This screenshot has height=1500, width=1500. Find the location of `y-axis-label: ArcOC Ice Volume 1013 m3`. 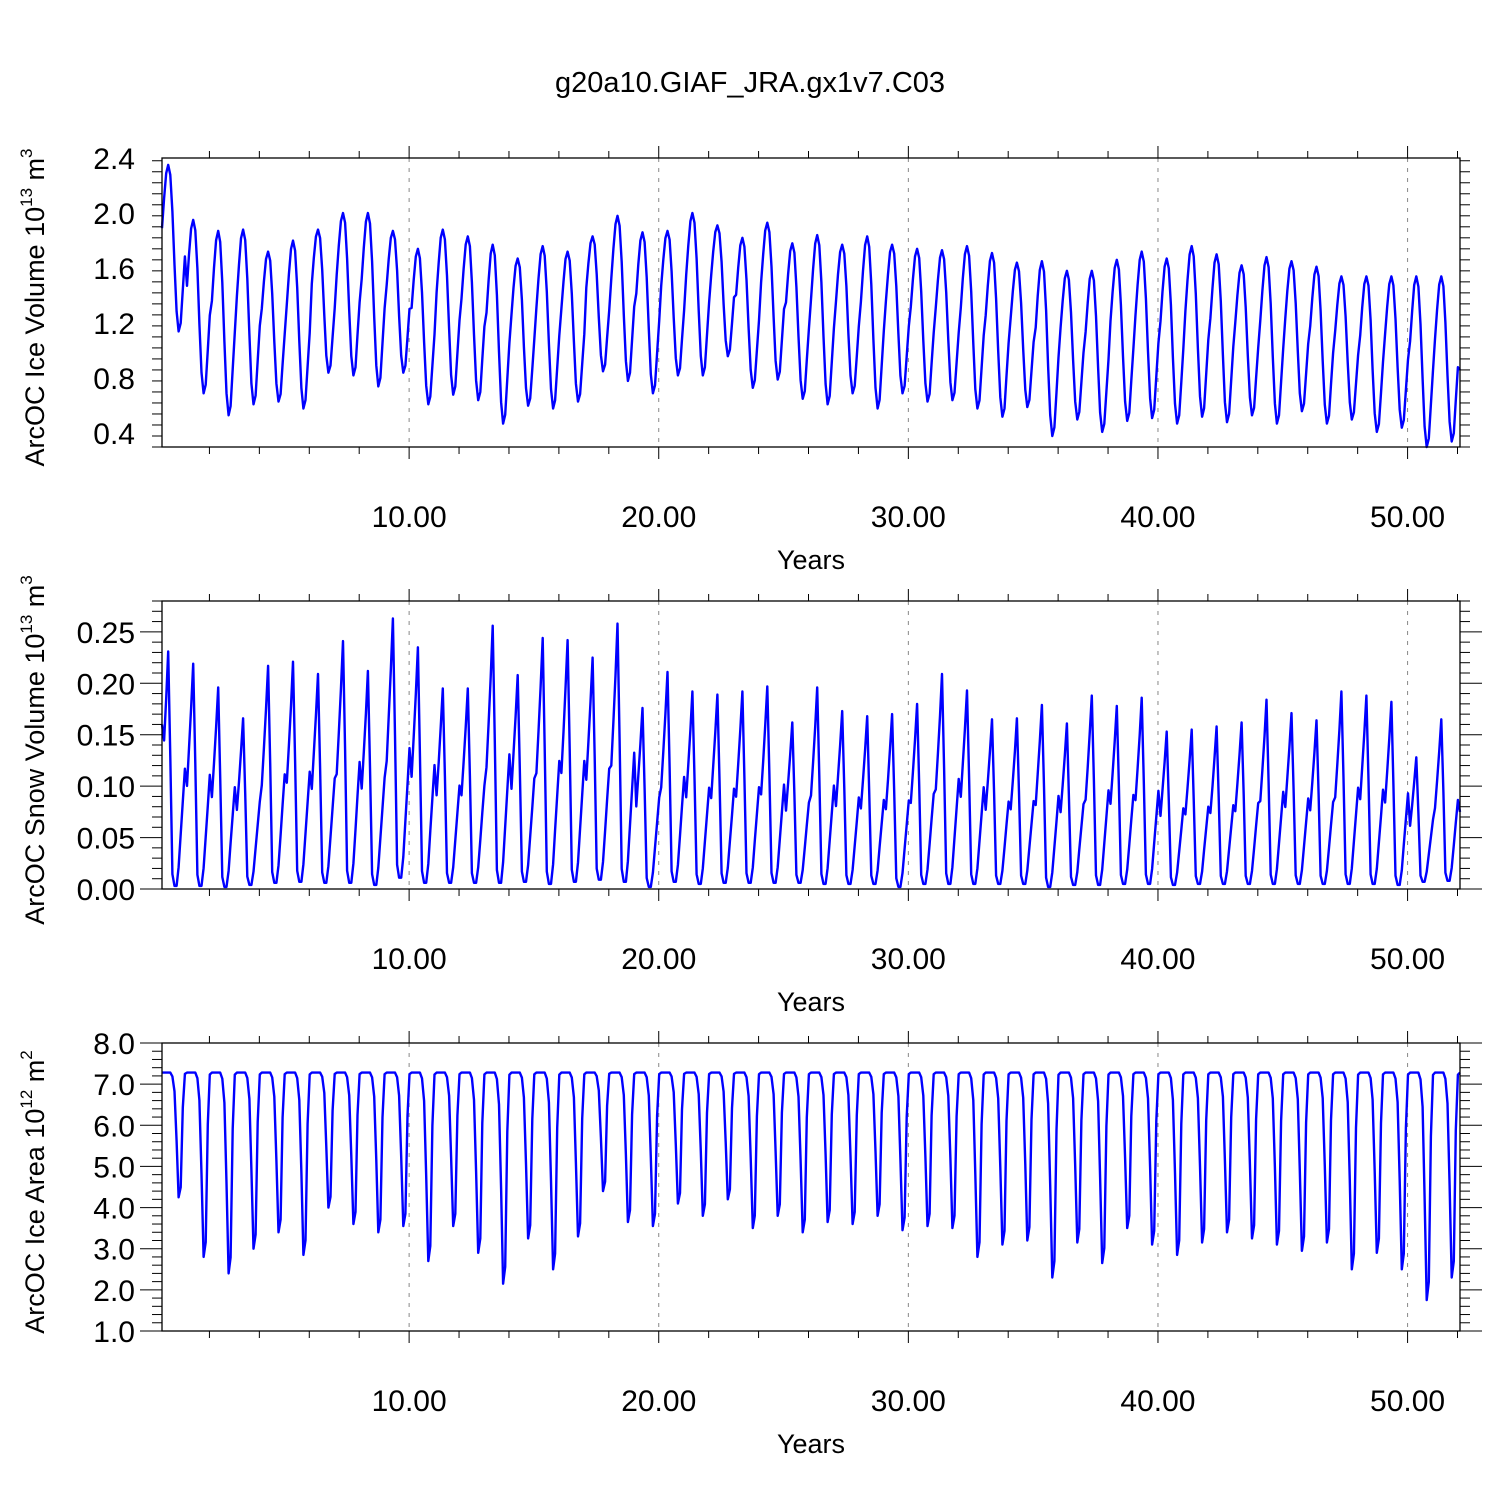

y-axis-label: ArcOC Ice Volume 1013 m3 is located at coordinates (33, 307).